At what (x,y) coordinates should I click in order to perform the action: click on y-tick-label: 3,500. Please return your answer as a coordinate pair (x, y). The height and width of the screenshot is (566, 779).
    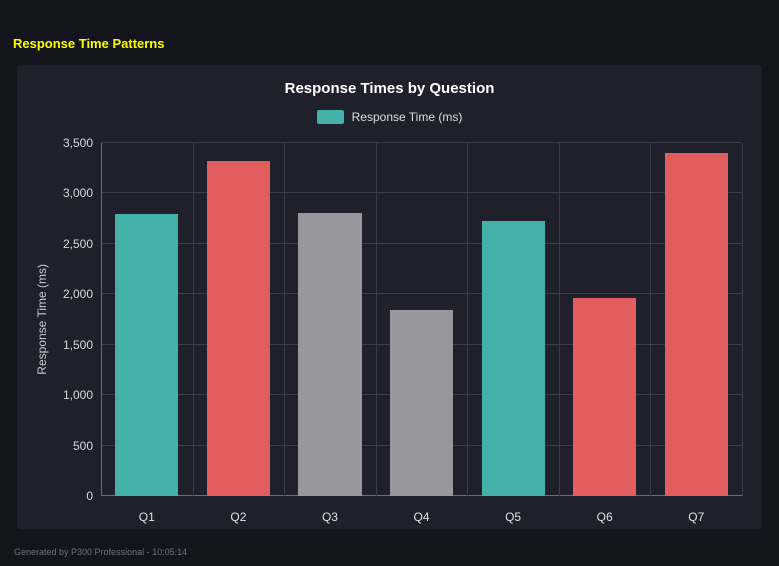
    Looking at the image, I should click on (77, 143).